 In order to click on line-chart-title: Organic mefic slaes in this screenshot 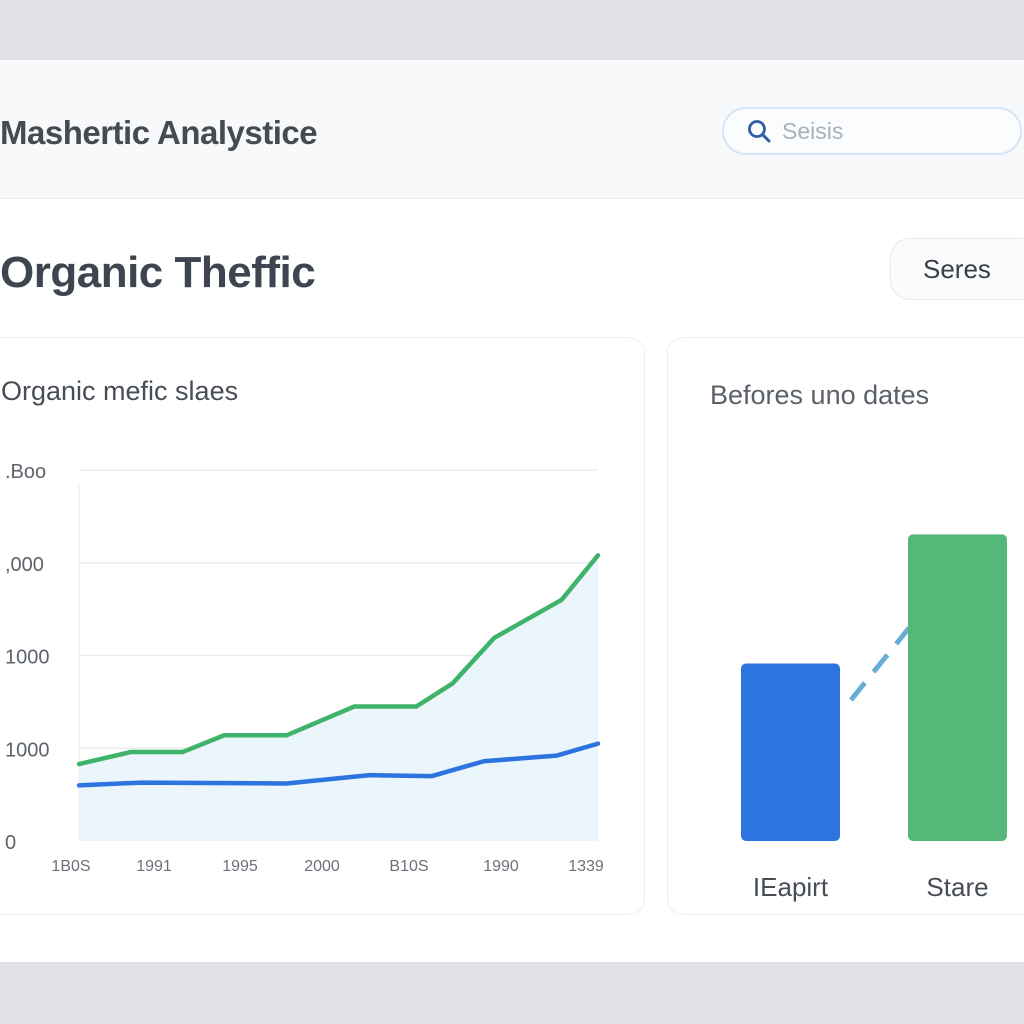, I will do `click(120, 391)`.